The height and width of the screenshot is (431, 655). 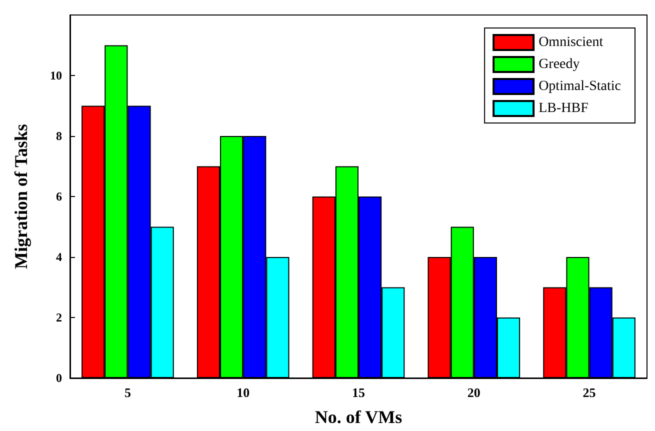 I want to click on legend-label: Greedy, so click(x=559, y=64).